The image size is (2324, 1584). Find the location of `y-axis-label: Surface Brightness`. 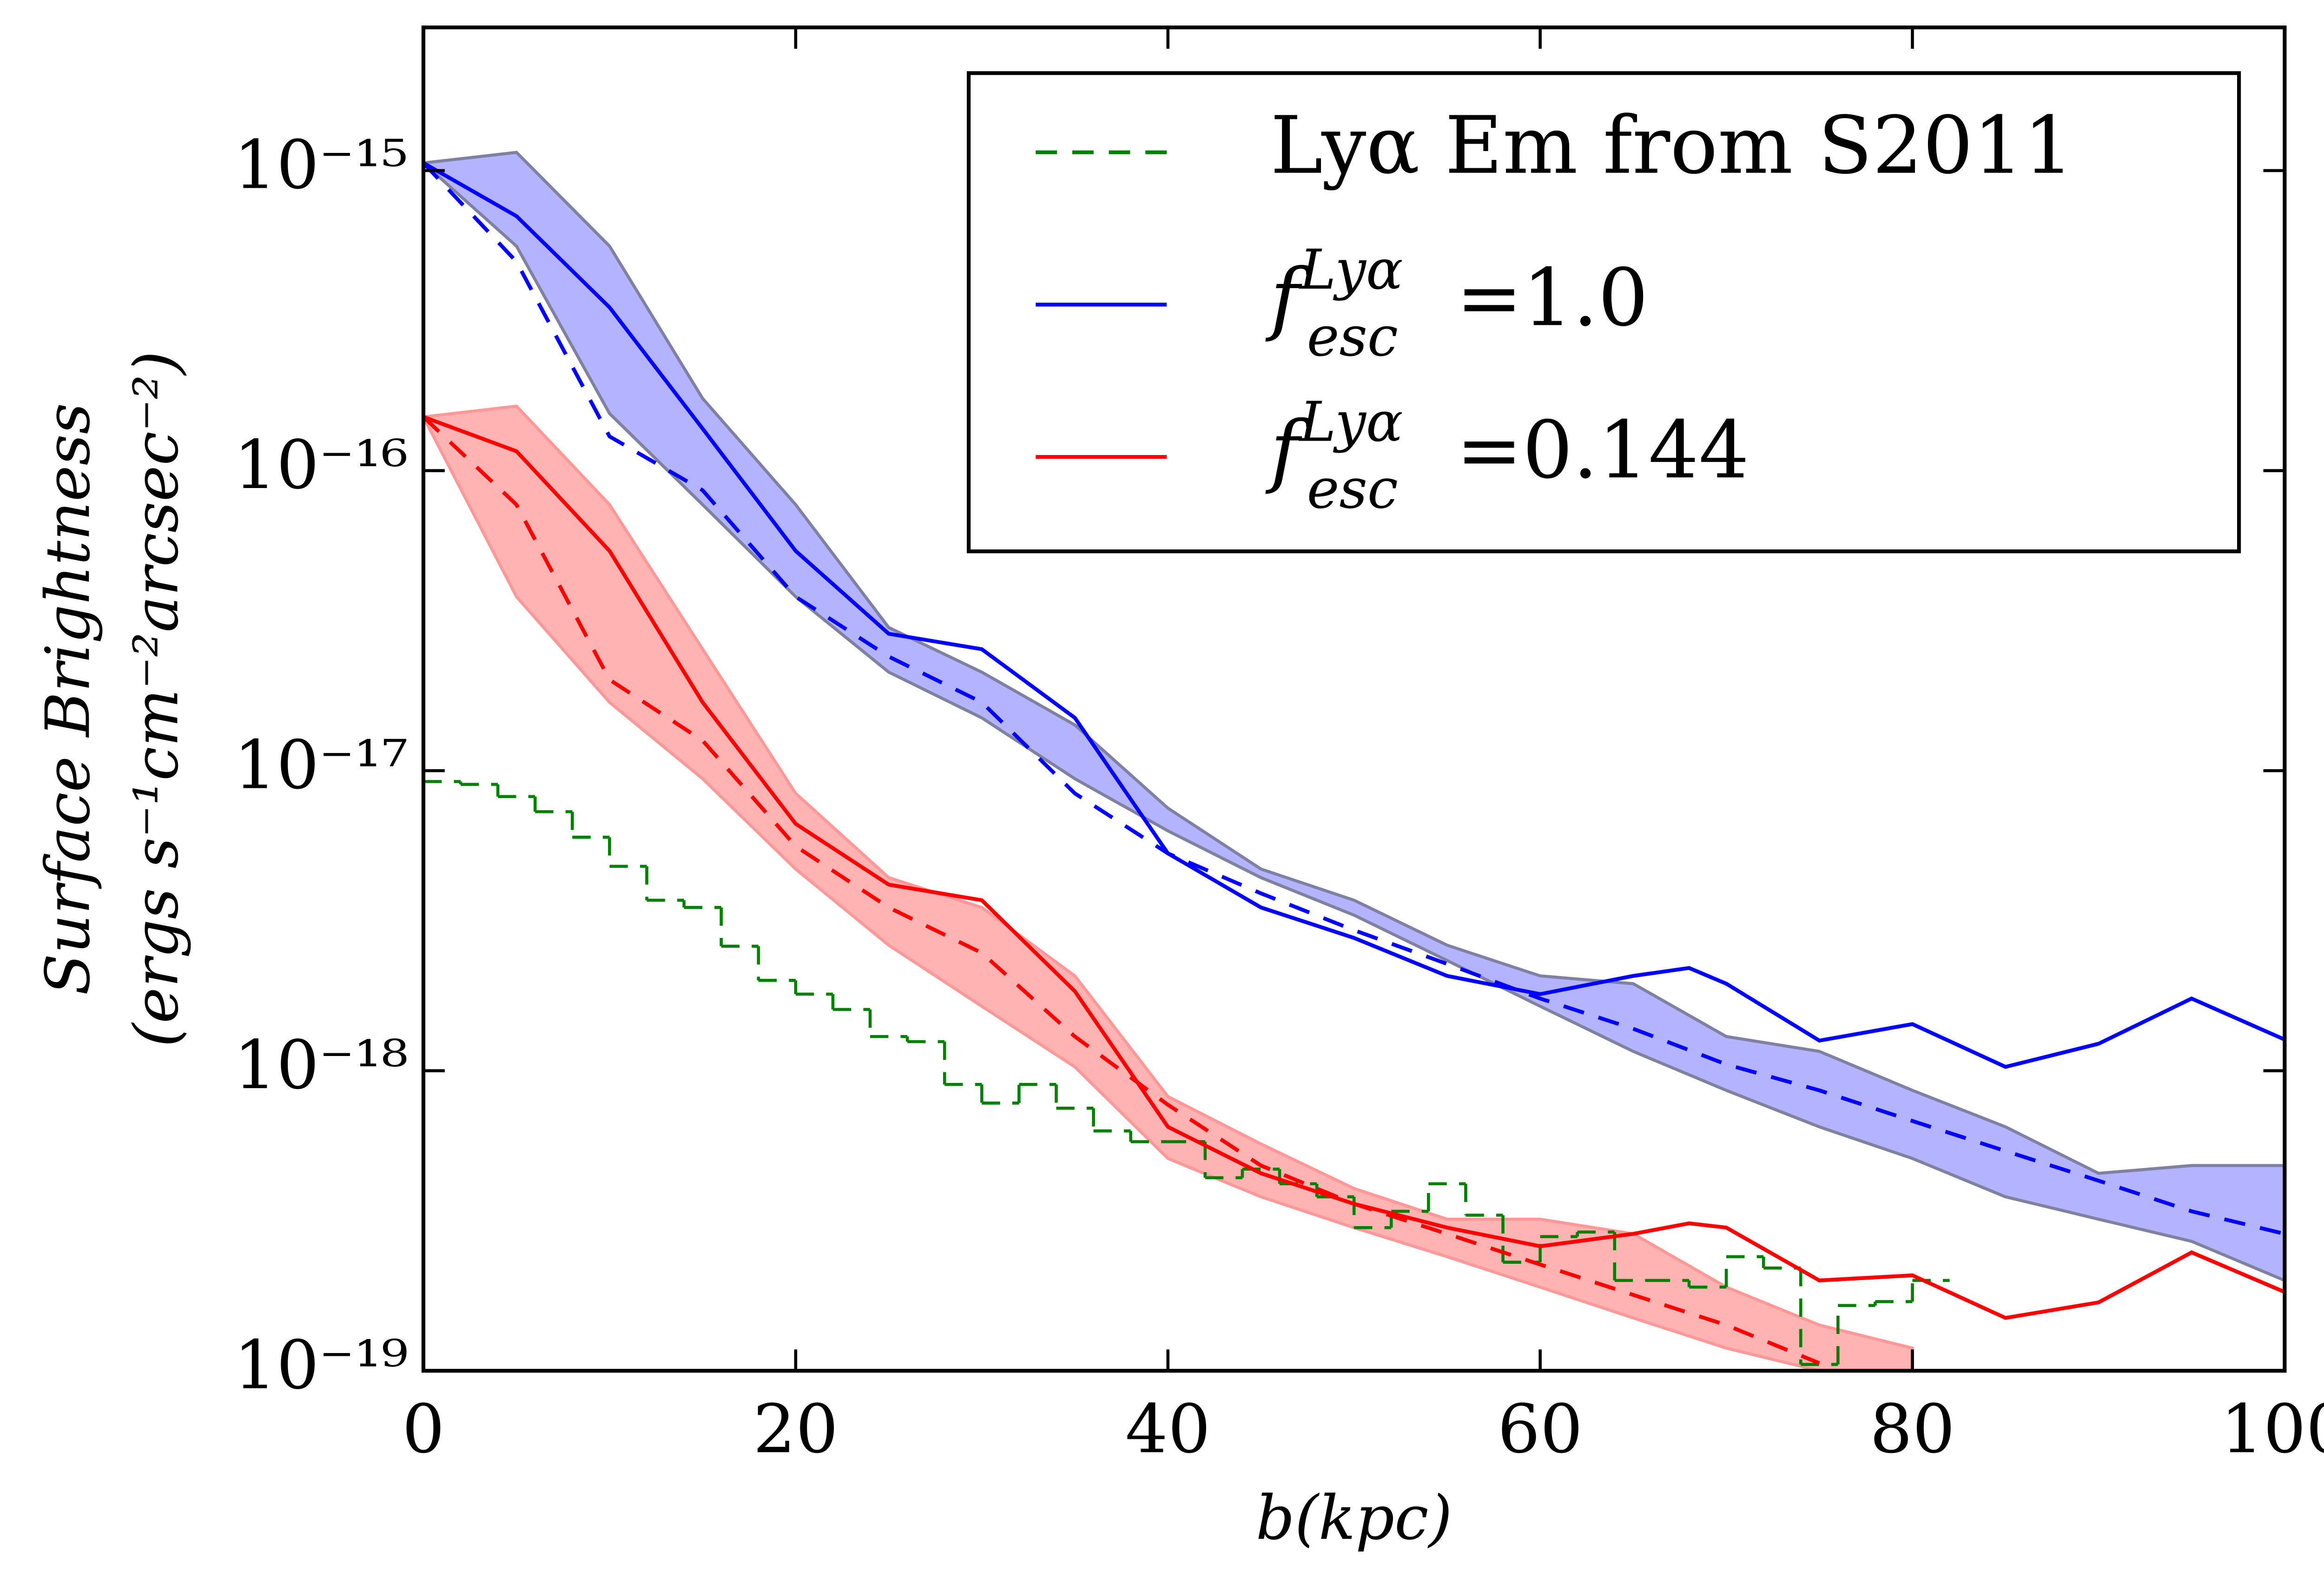

y-axis-label: Surface Brightness is located at coordinates (67, 699).